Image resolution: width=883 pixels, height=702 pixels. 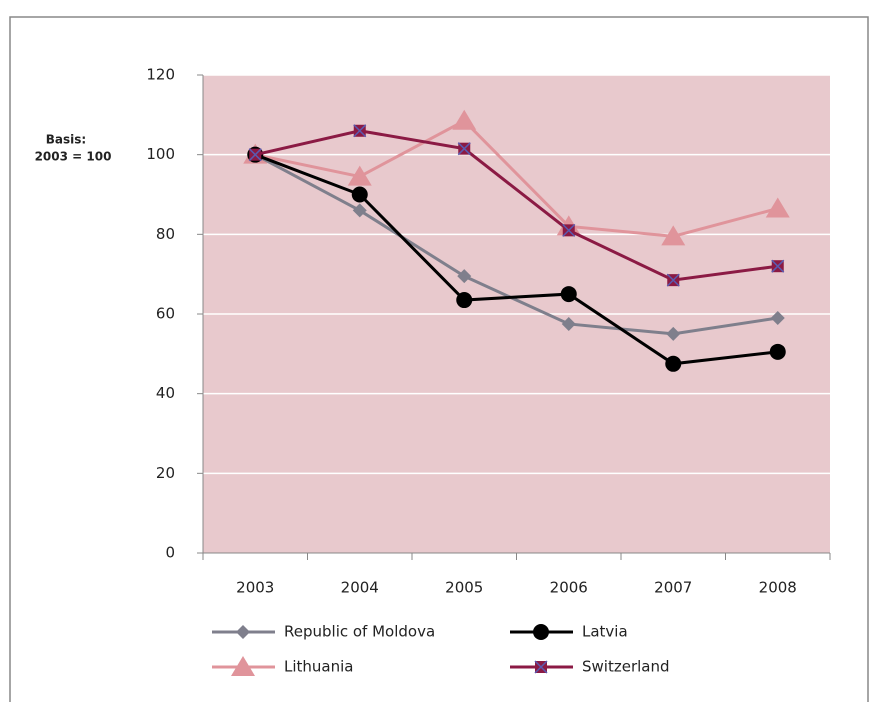 I want to click on x-tick-label: 2003, so click(x=255, y=588).